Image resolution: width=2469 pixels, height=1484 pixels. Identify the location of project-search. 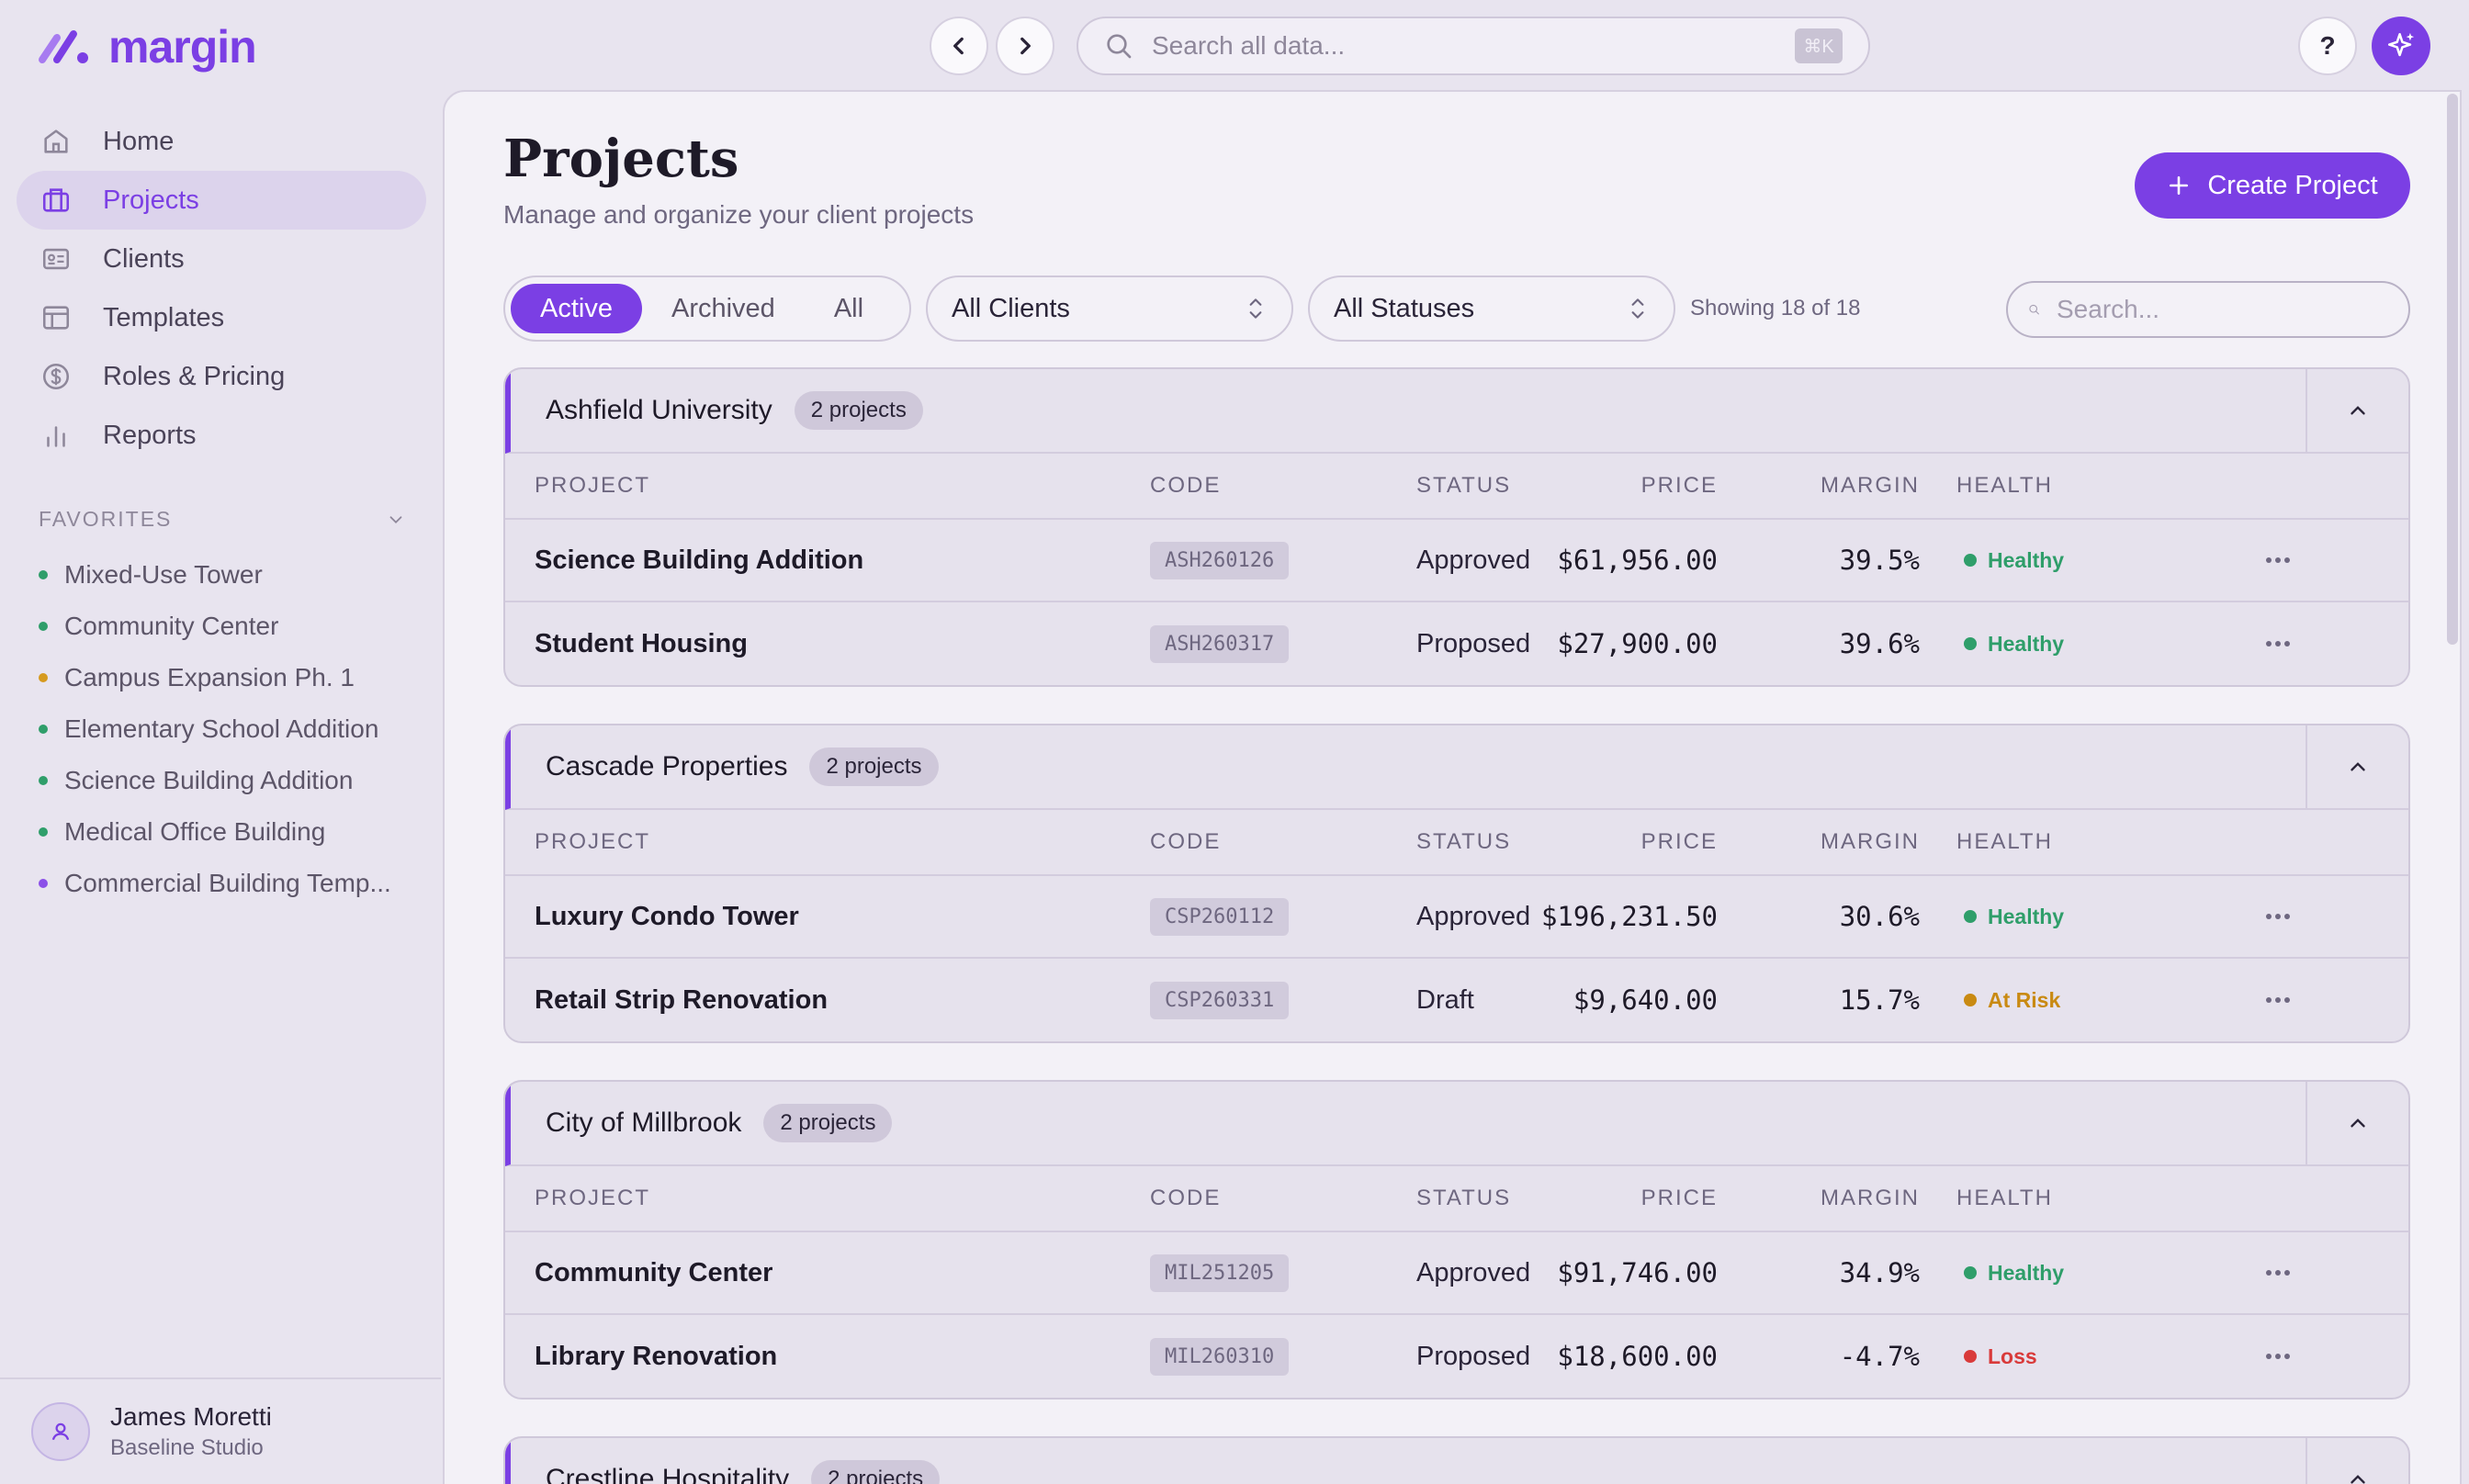
(2208, 310).